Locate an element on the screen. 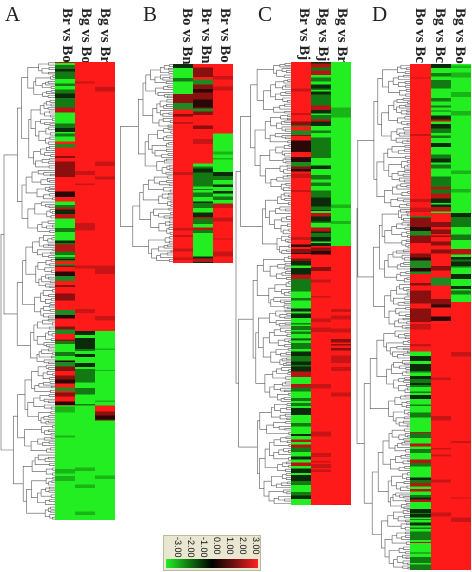  panel-a-column-1-label: Br vs Bo is located at coordinates (67, 35).